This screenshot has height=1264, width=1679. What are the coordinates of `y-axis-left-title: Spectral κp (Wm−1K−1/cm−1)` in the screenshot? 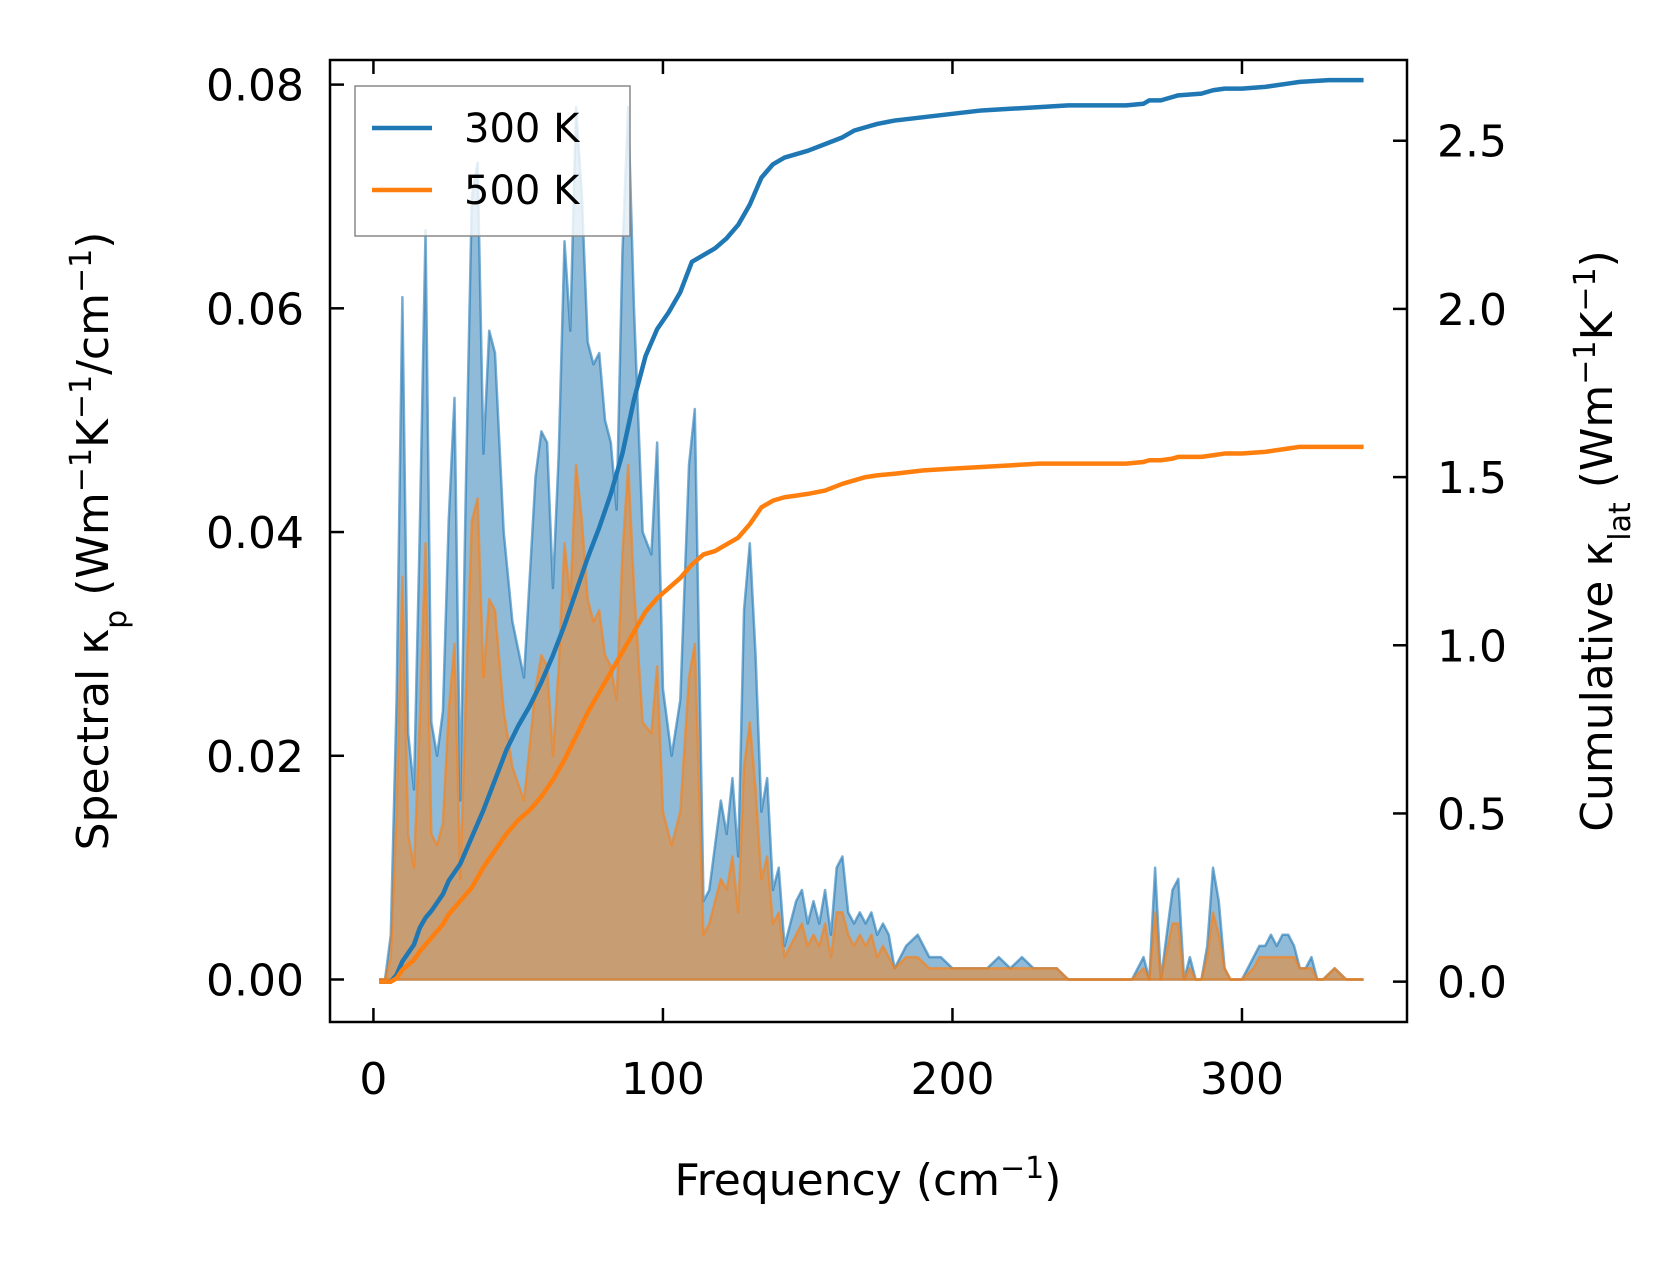 It's located at (99, 541).